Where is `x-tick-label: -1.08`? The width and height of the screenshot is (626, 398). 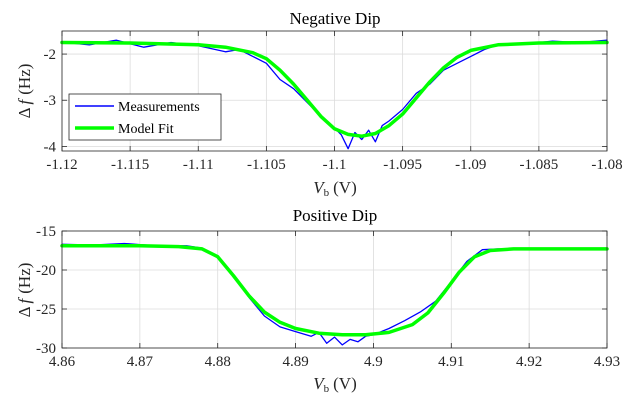 x-tick-label: -1.08 is located at coordinates (606, 165).